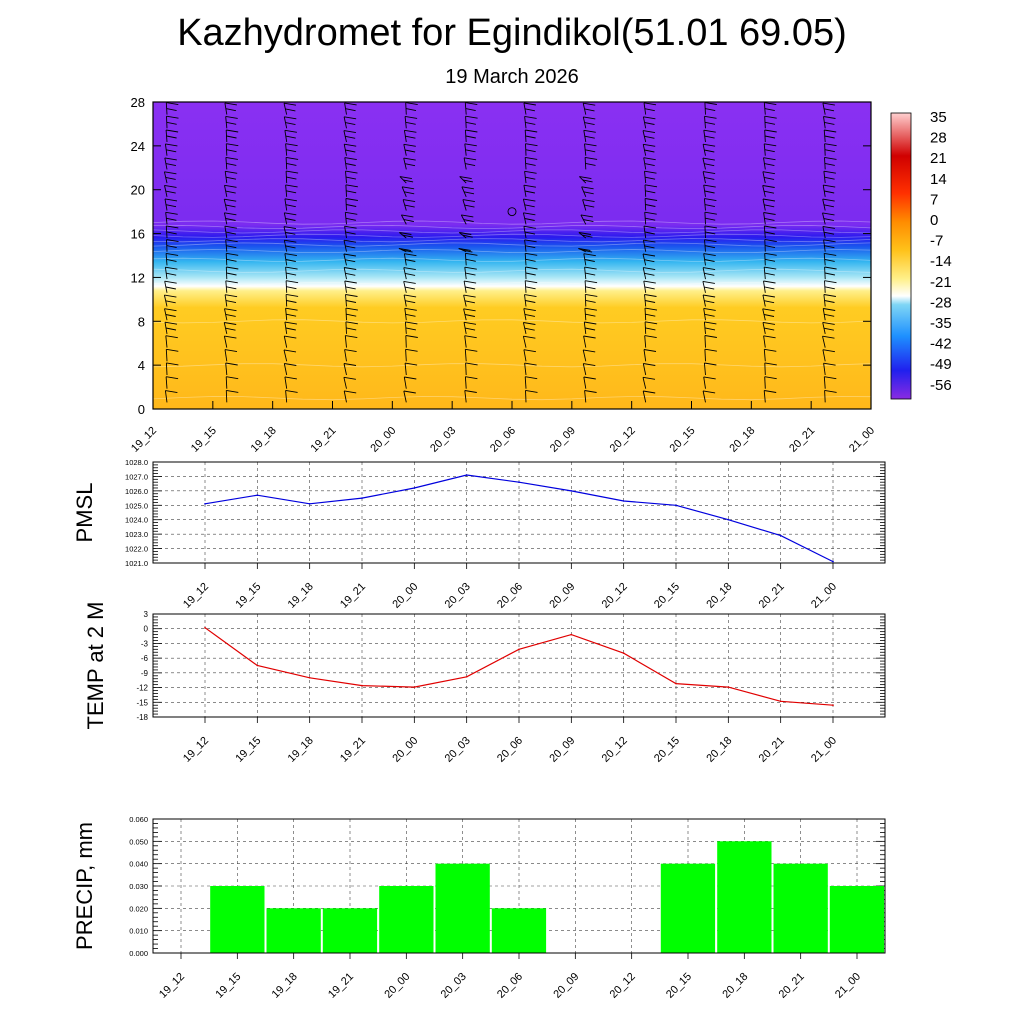 This screenshot has height=1024, width=1024. What do you see at coordinates (301, 750) in the screenshot?
I see `xtick-label: 19_18` at bounding box center [301, 750].